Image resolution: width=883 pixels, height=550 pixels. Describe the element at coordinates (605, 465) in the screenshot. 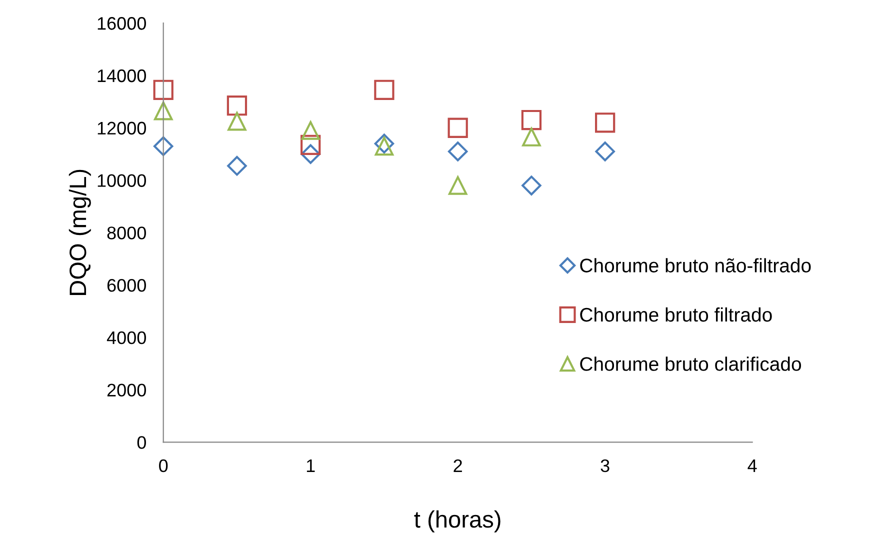

I see `x-tick-label: 3` at that location.